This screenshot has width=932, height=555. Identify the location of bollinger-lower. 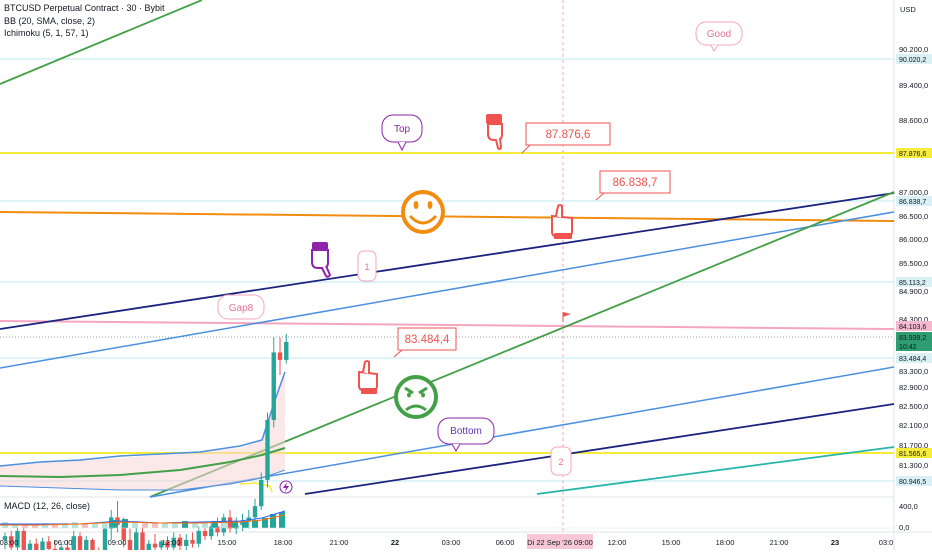
(143, 480).